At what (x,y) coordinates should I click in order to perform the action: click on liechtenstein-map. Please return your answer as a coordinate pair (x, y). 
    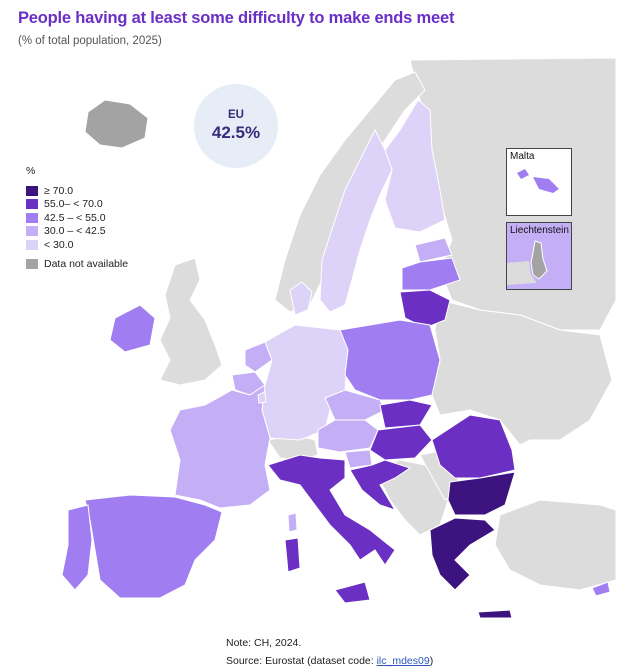
    Looking at the image, I should click on (527, 262).